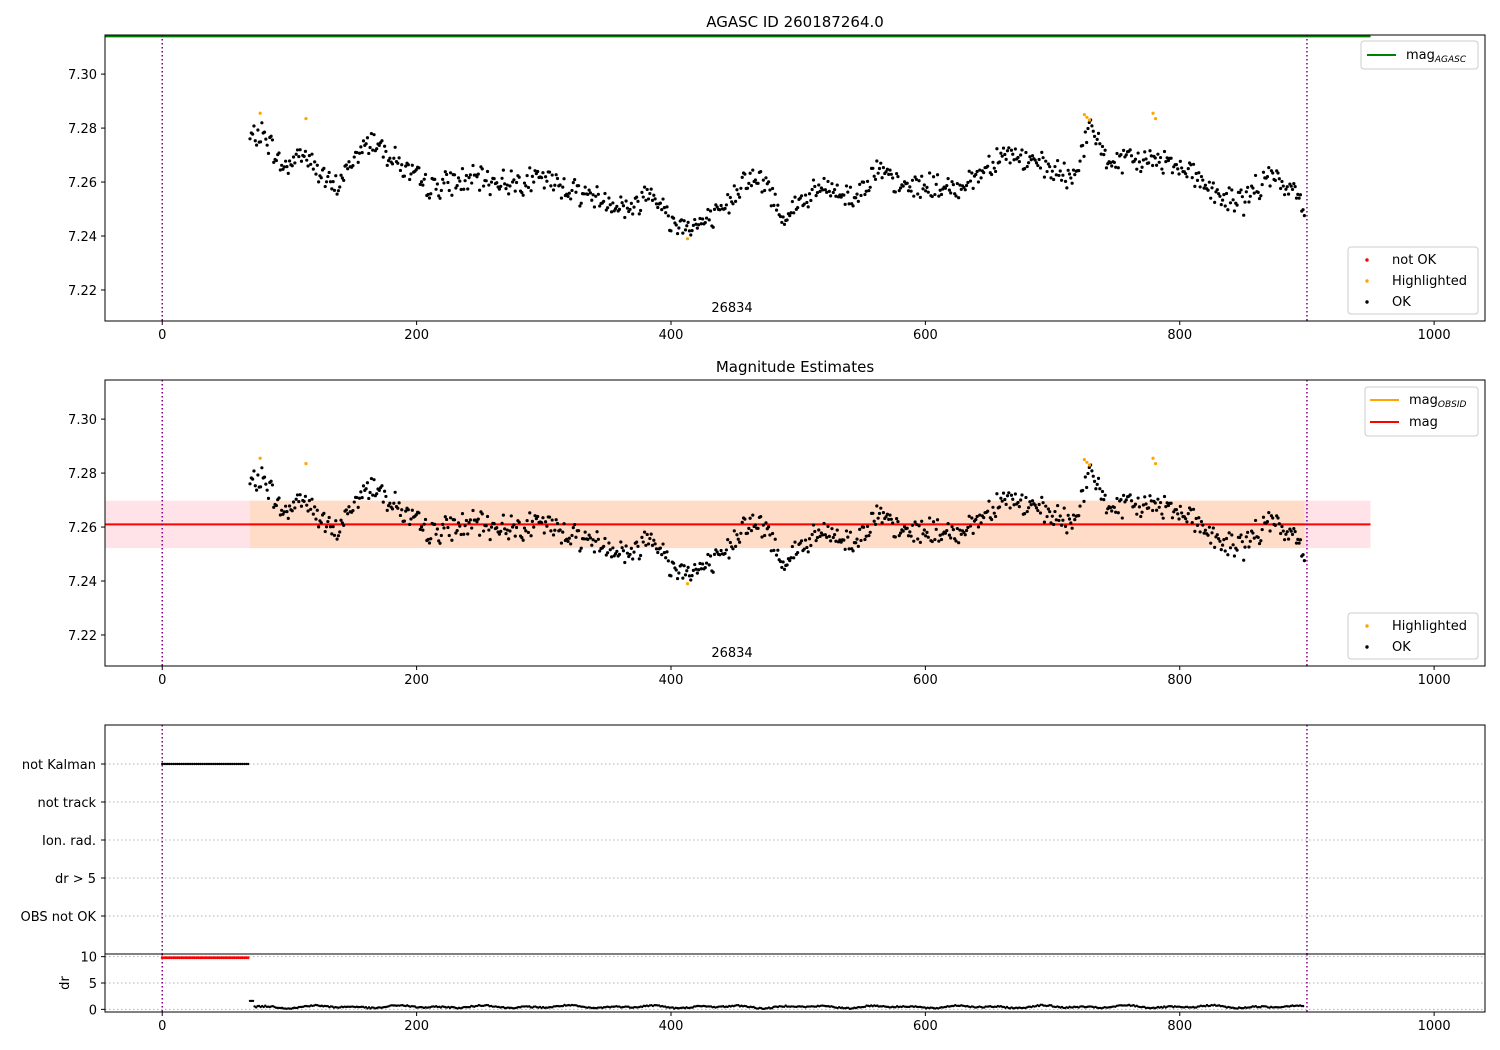  What do you see at coordinates (162, 680) in the screenshot?
I see `x-tick-label: 0` at bounding box center [162, 680].